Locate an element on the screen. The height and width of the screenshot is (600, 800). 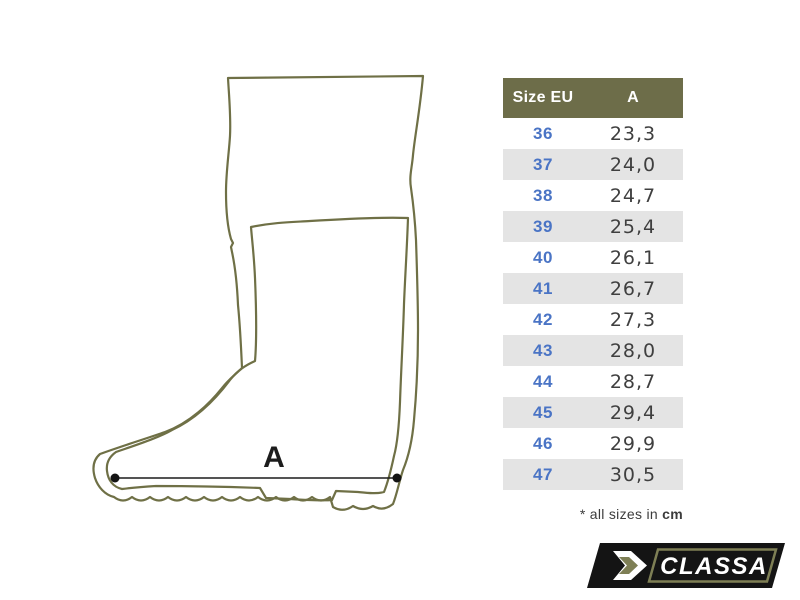
size-cell: 40 is located at coordinates (543, 257).